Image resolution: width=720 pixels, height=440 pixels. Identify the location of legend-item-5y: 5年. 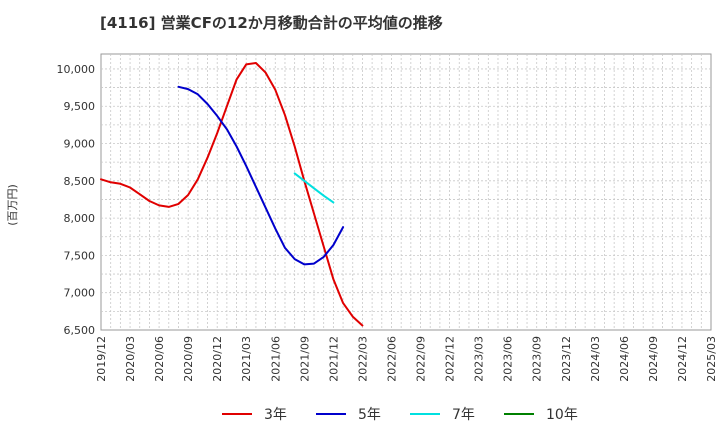
(348, 414).